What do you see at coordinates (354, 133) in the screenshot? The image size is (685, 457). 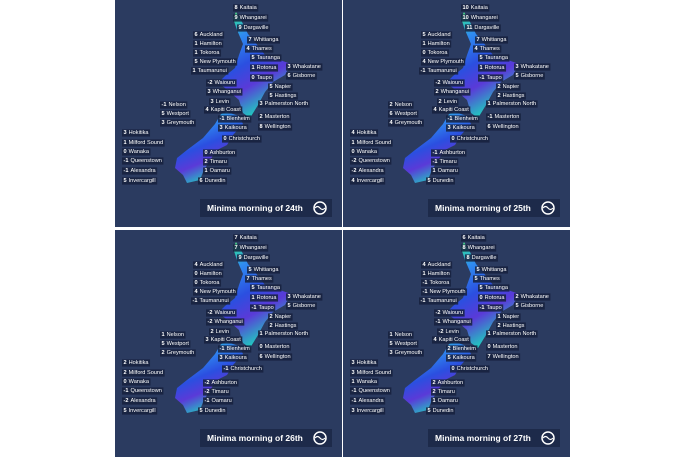 I see `temperature: 4` at bounding box center [354, 133].